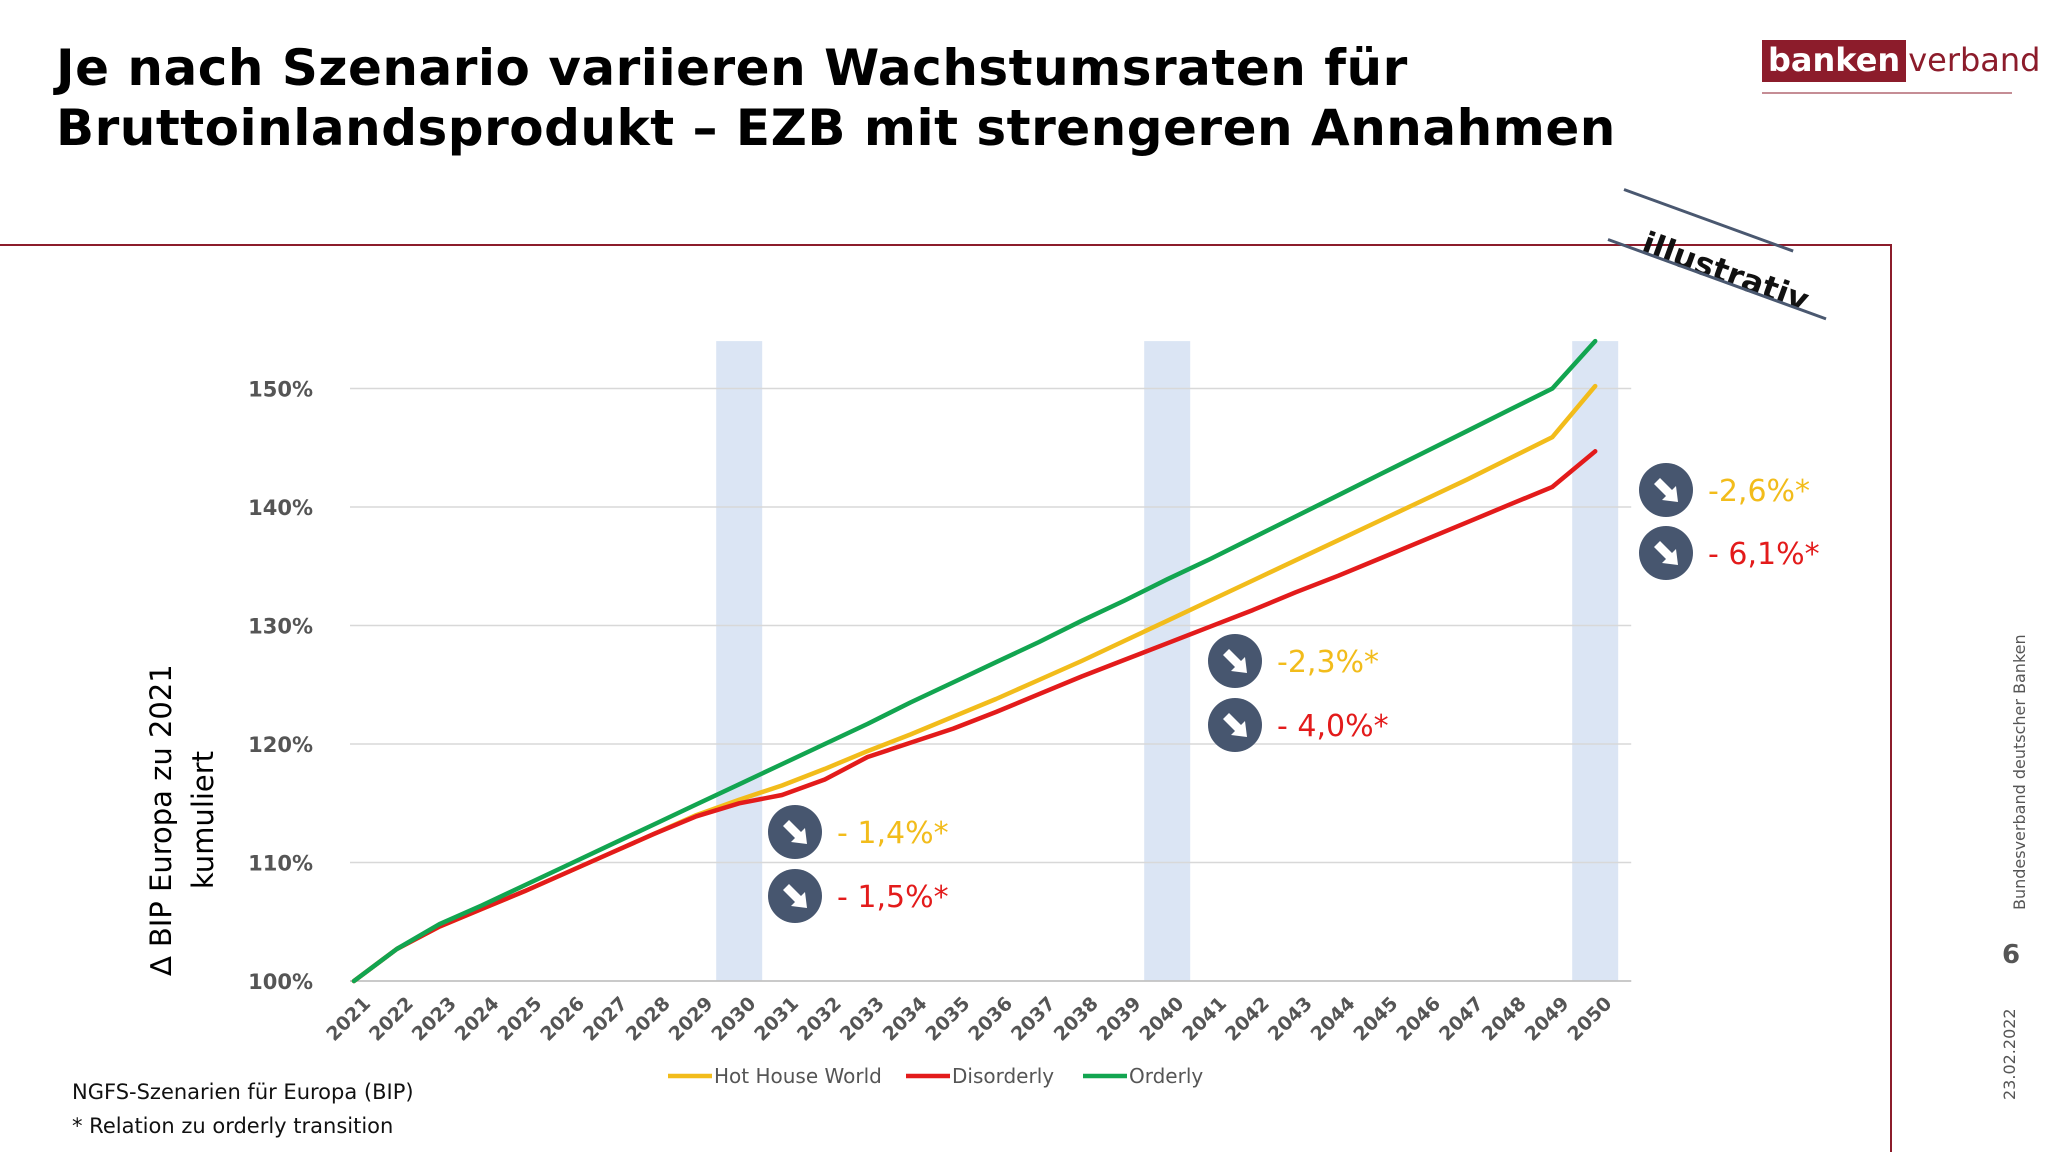 The height and width of the screenshot is (1152, 2048). I want to click on x-tick-label-2041: 2041, so click(1204, 1019).